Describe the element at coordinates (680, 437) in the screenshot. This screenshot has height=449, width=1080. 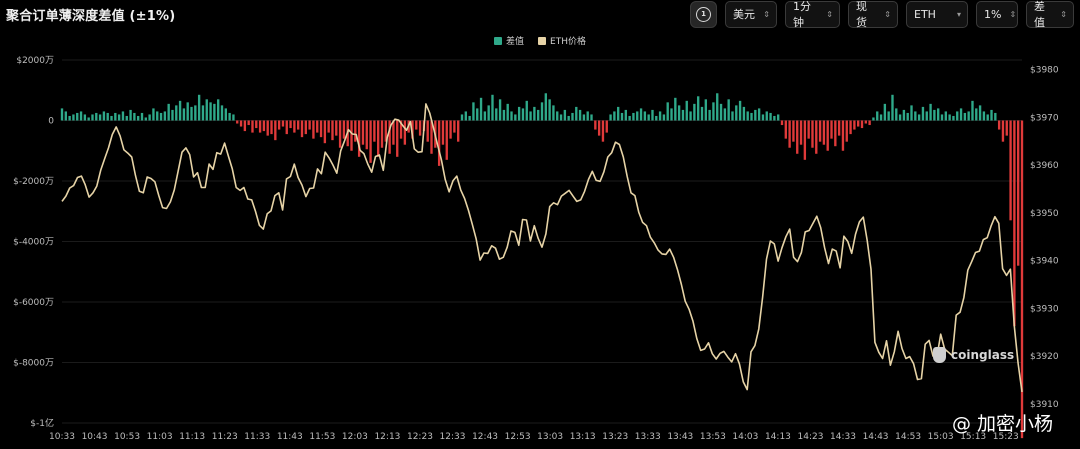
I see `x-tick-label: 13:43` at that location.